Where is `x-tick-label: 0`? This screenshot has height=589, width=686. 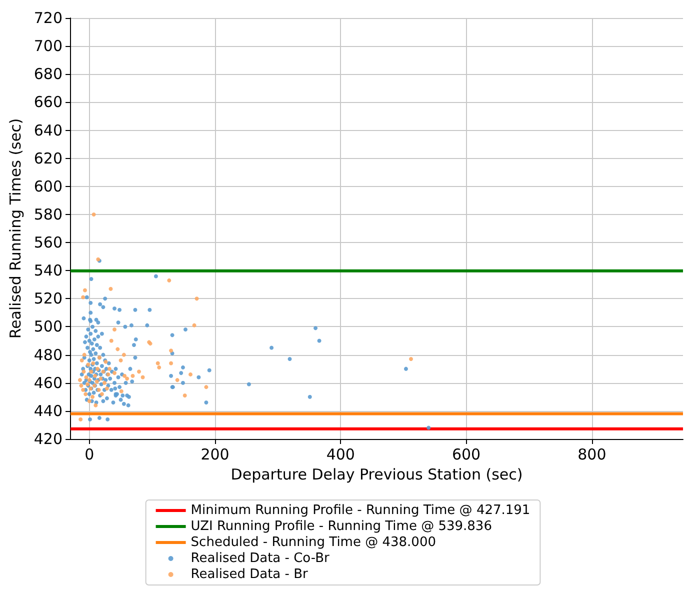
x-tick-label: 0 is located at coordinates (89, 455).